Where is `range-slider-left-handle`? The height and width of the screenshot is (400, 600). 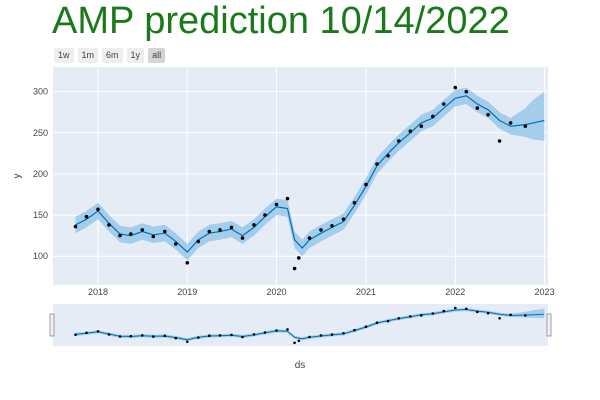
range-slider-left-handle is located at coordinates (52, 325).